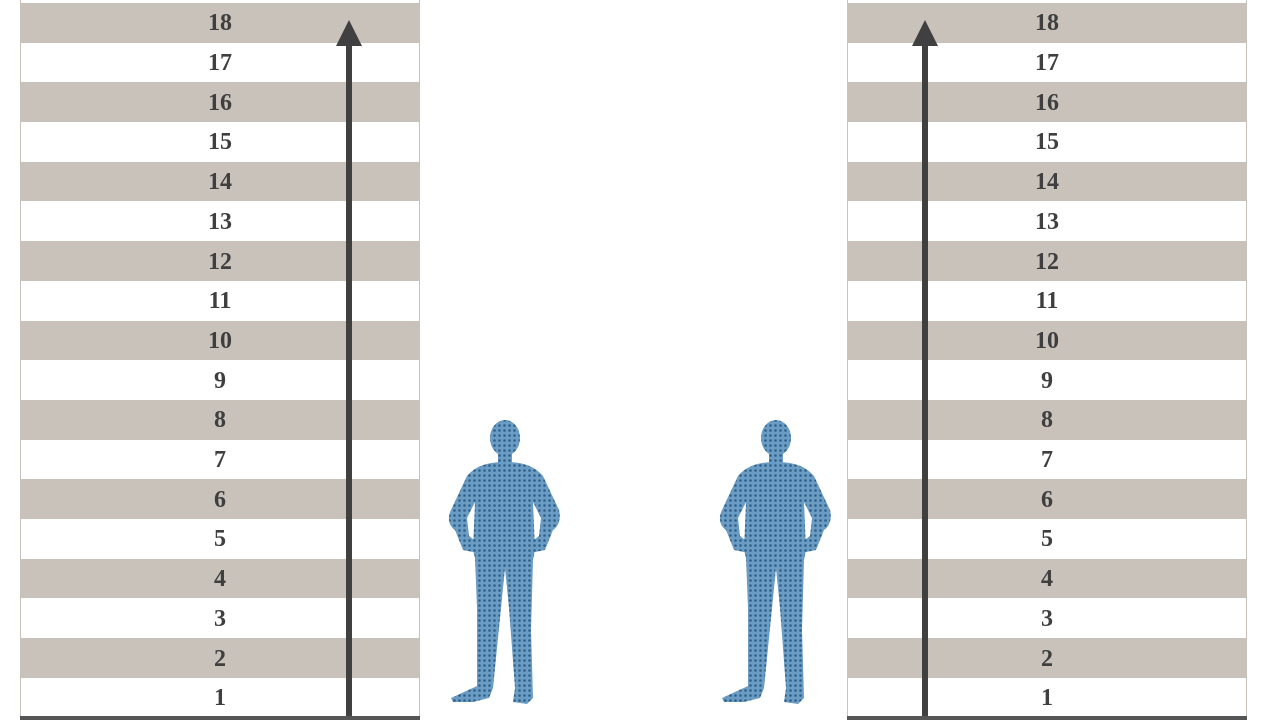 This screenshot has height=720, width=1268. I want to click on level-label: 18, so click(1047, 23).